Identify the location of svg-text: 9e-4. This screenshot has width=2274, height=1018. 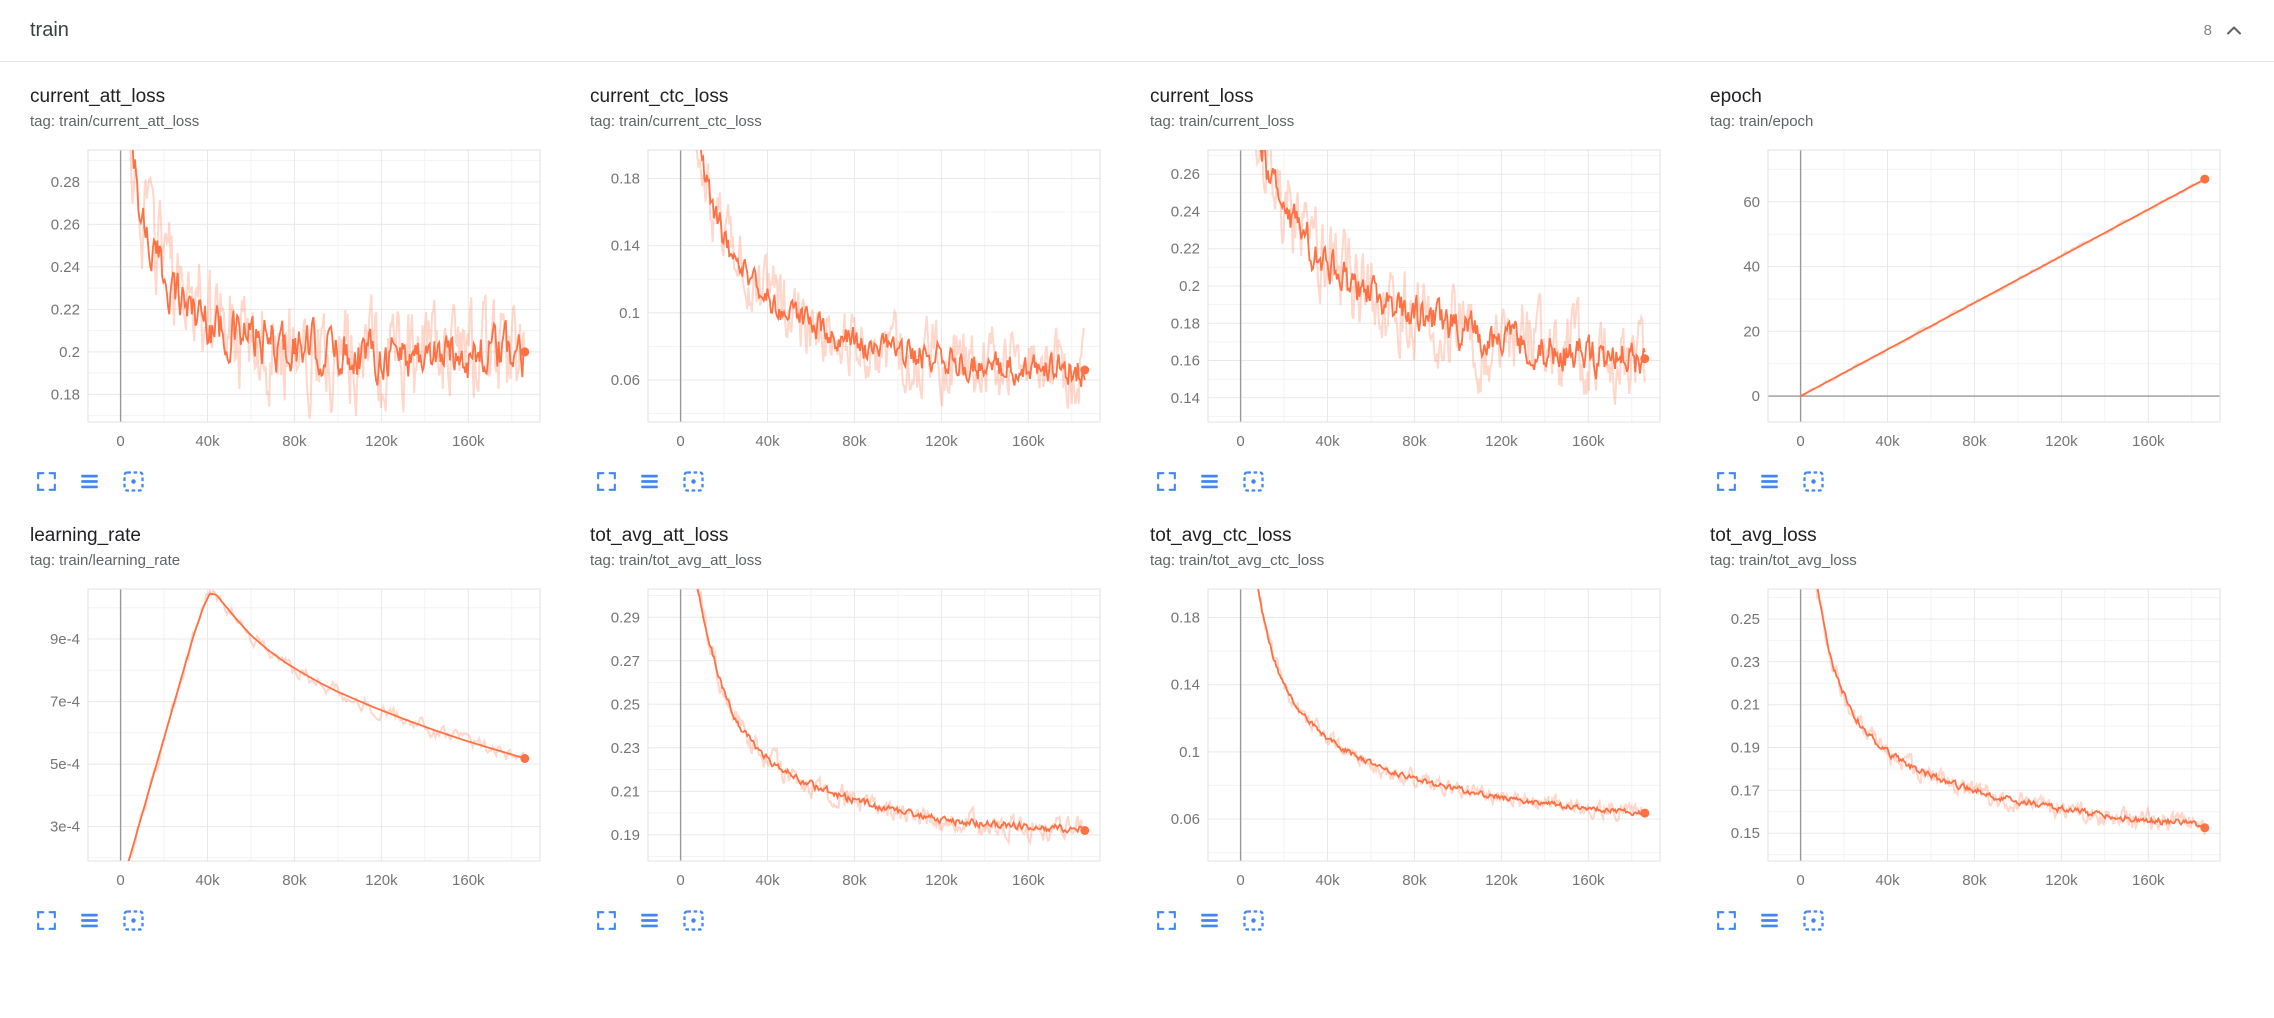
(65, 639).